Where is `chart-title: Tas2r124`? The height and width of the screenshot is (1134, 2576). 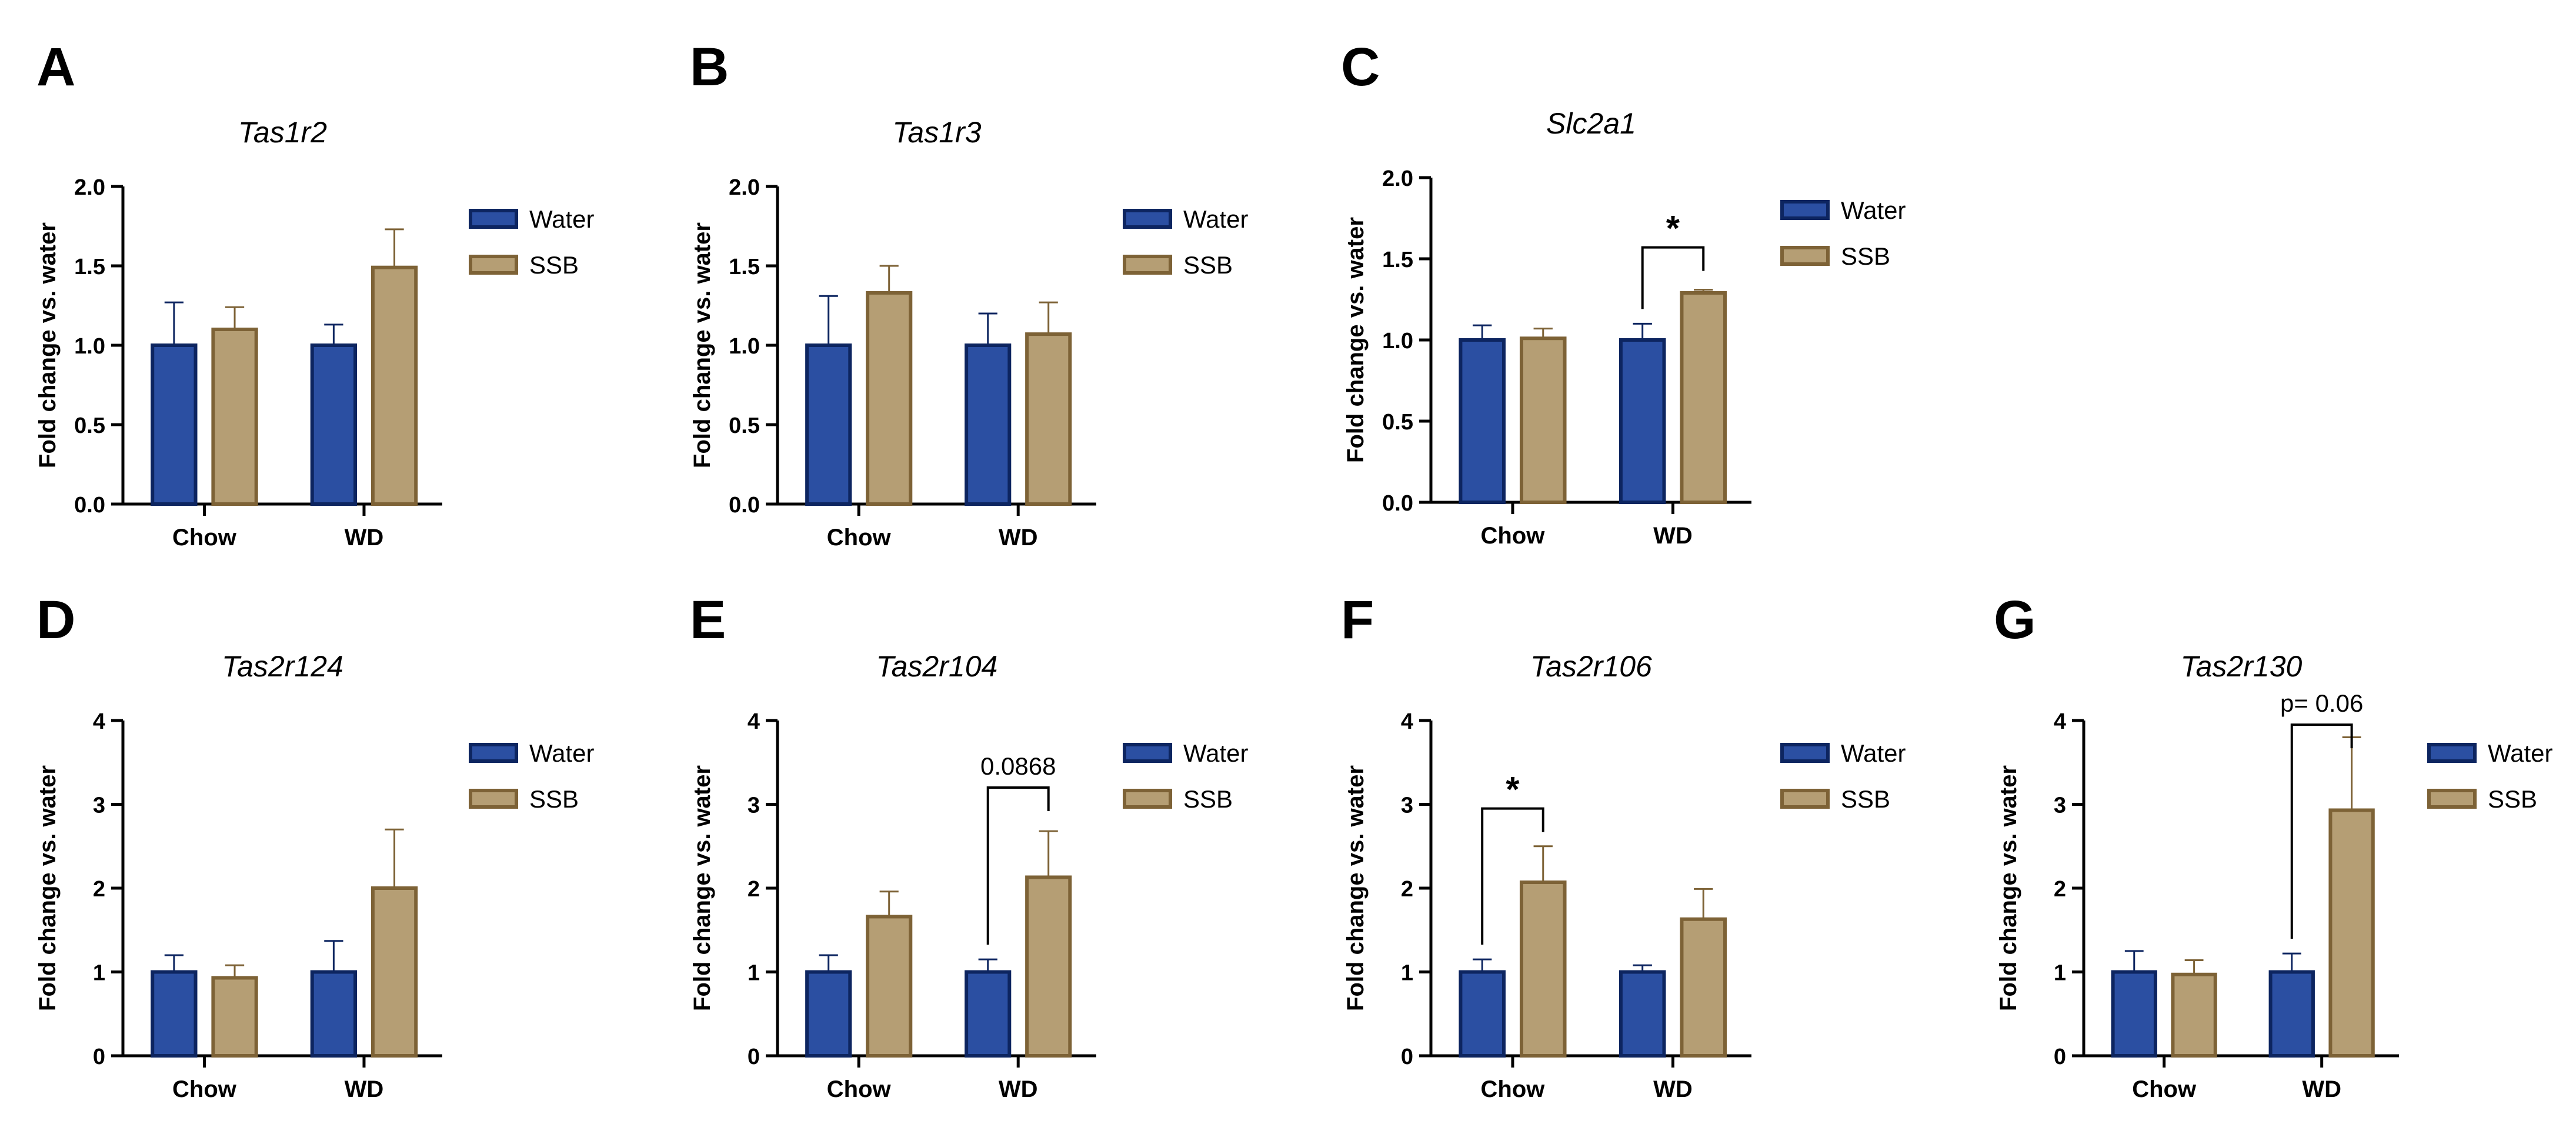
chart-title: Tas2r124 is located at coordinates (282, 666).